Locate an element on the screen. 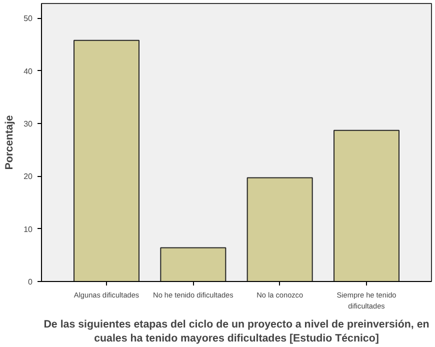  y-tick-label: 0 is located at coordinates (31, 282).